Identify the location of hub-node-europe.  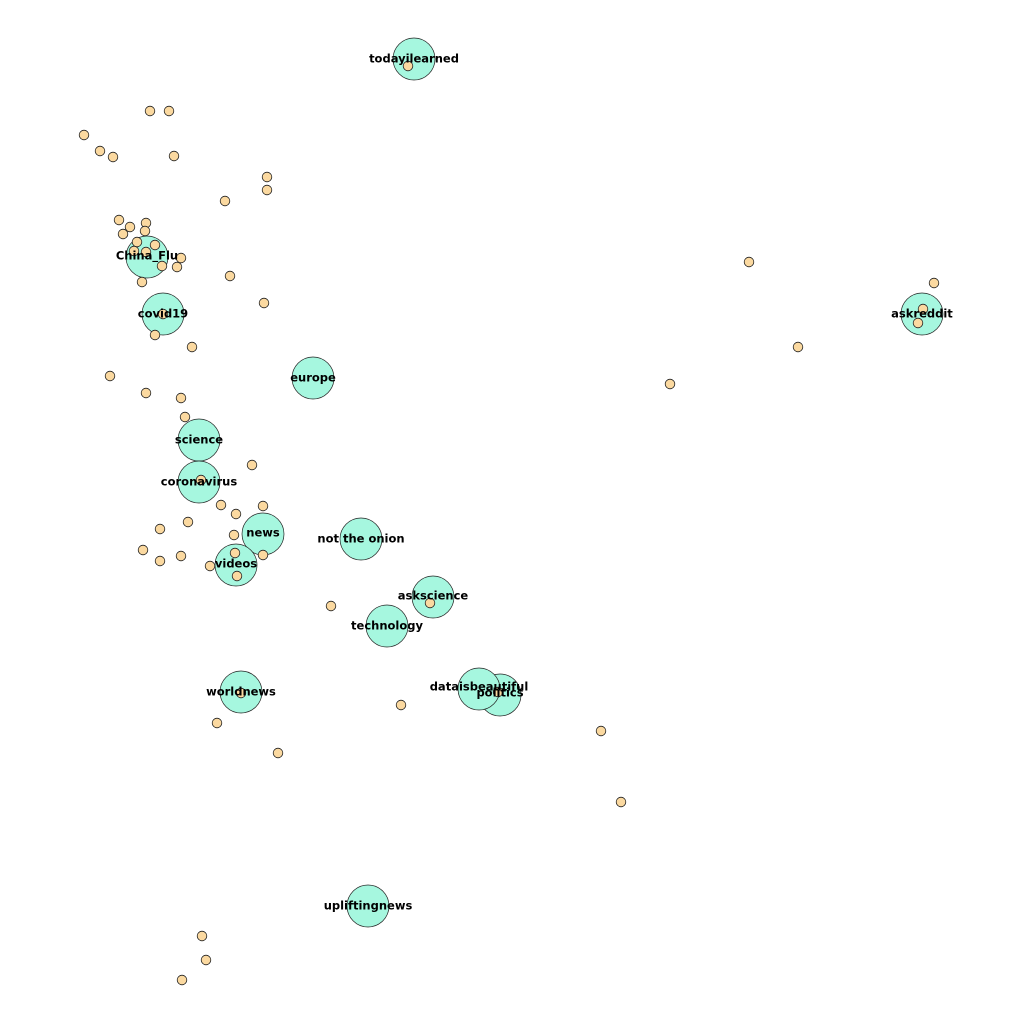
(313, 378).